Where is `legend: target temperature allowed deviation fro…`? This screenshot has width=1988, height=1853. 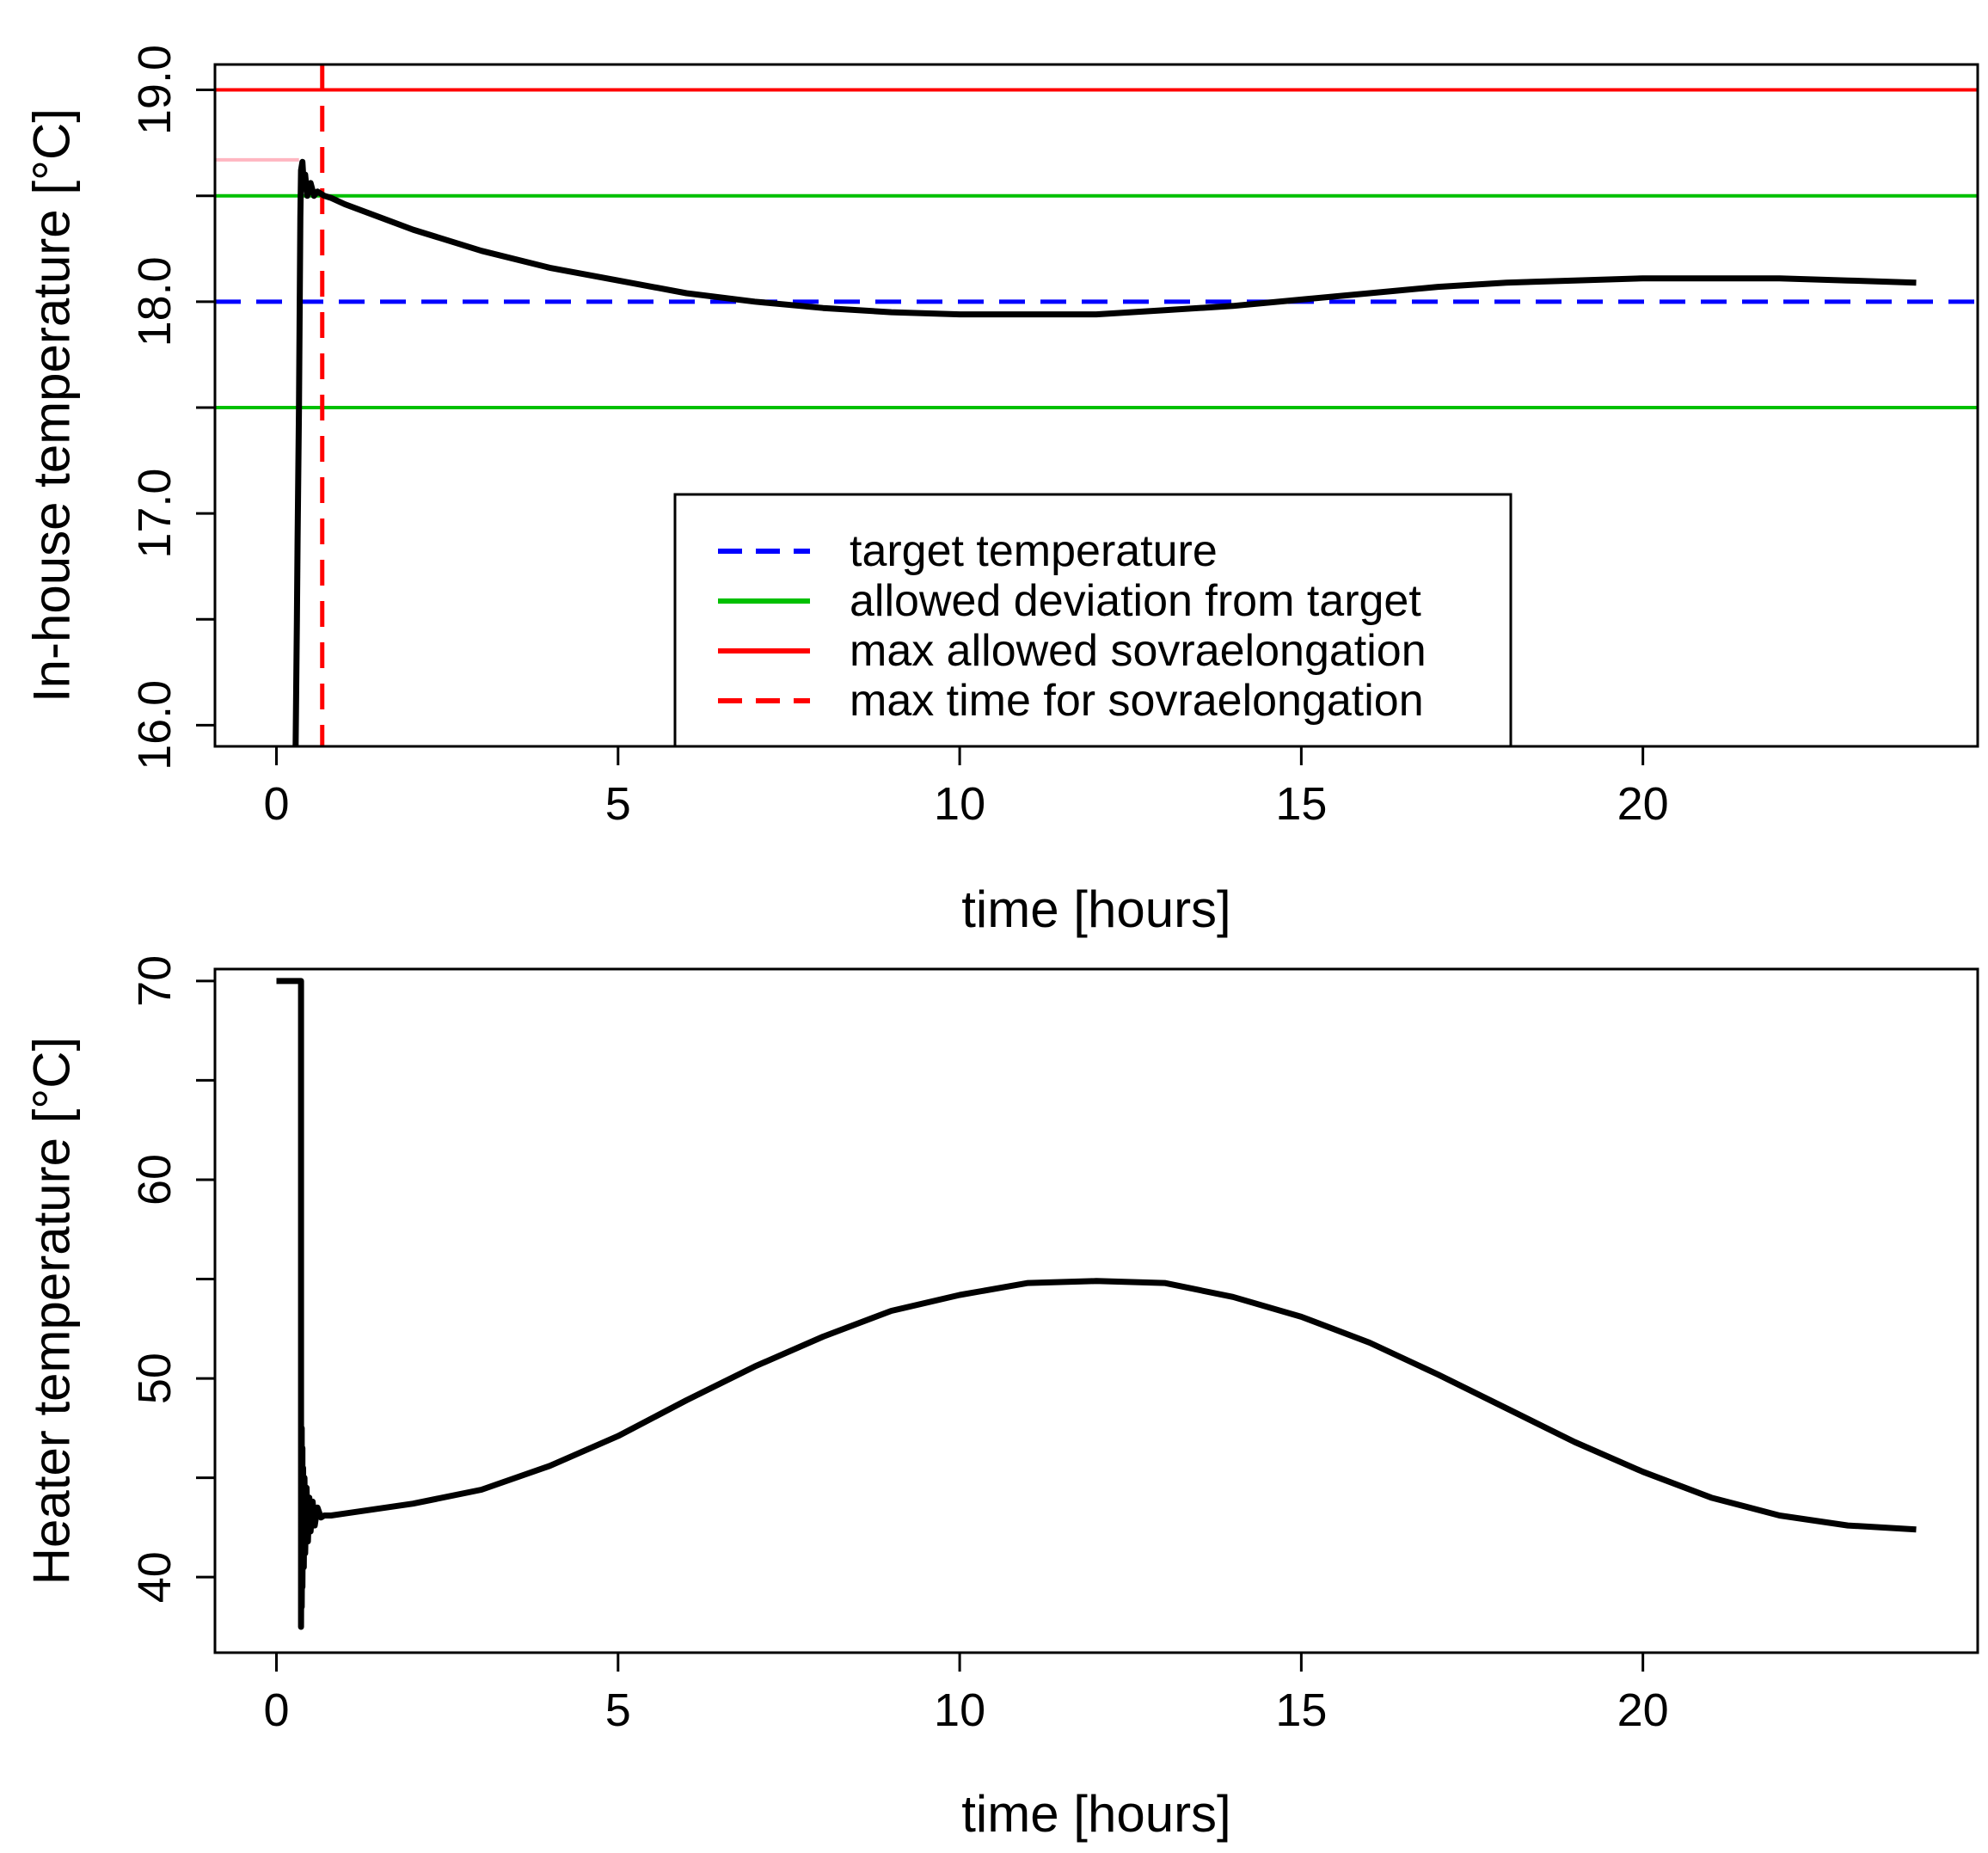
legend: target temperature allowed deviation fro… is located at coordinates (1092, 620).